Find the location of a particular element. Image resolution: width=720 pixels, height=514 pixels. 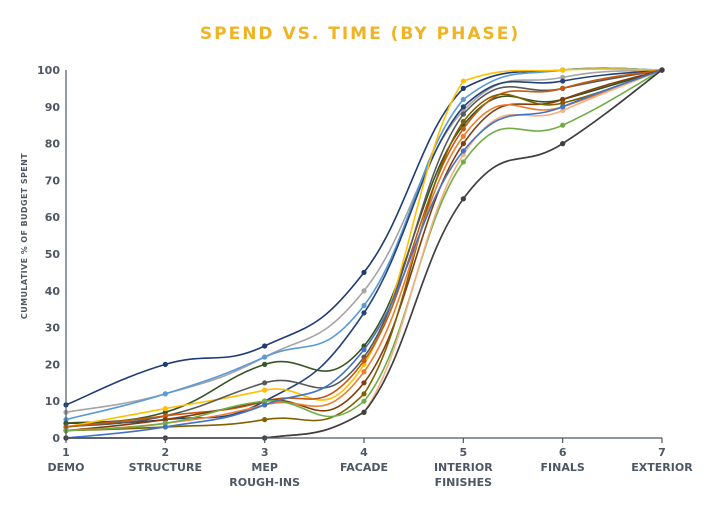

x-tick-label: 1 DEMO is located at coordinates (66, 460).